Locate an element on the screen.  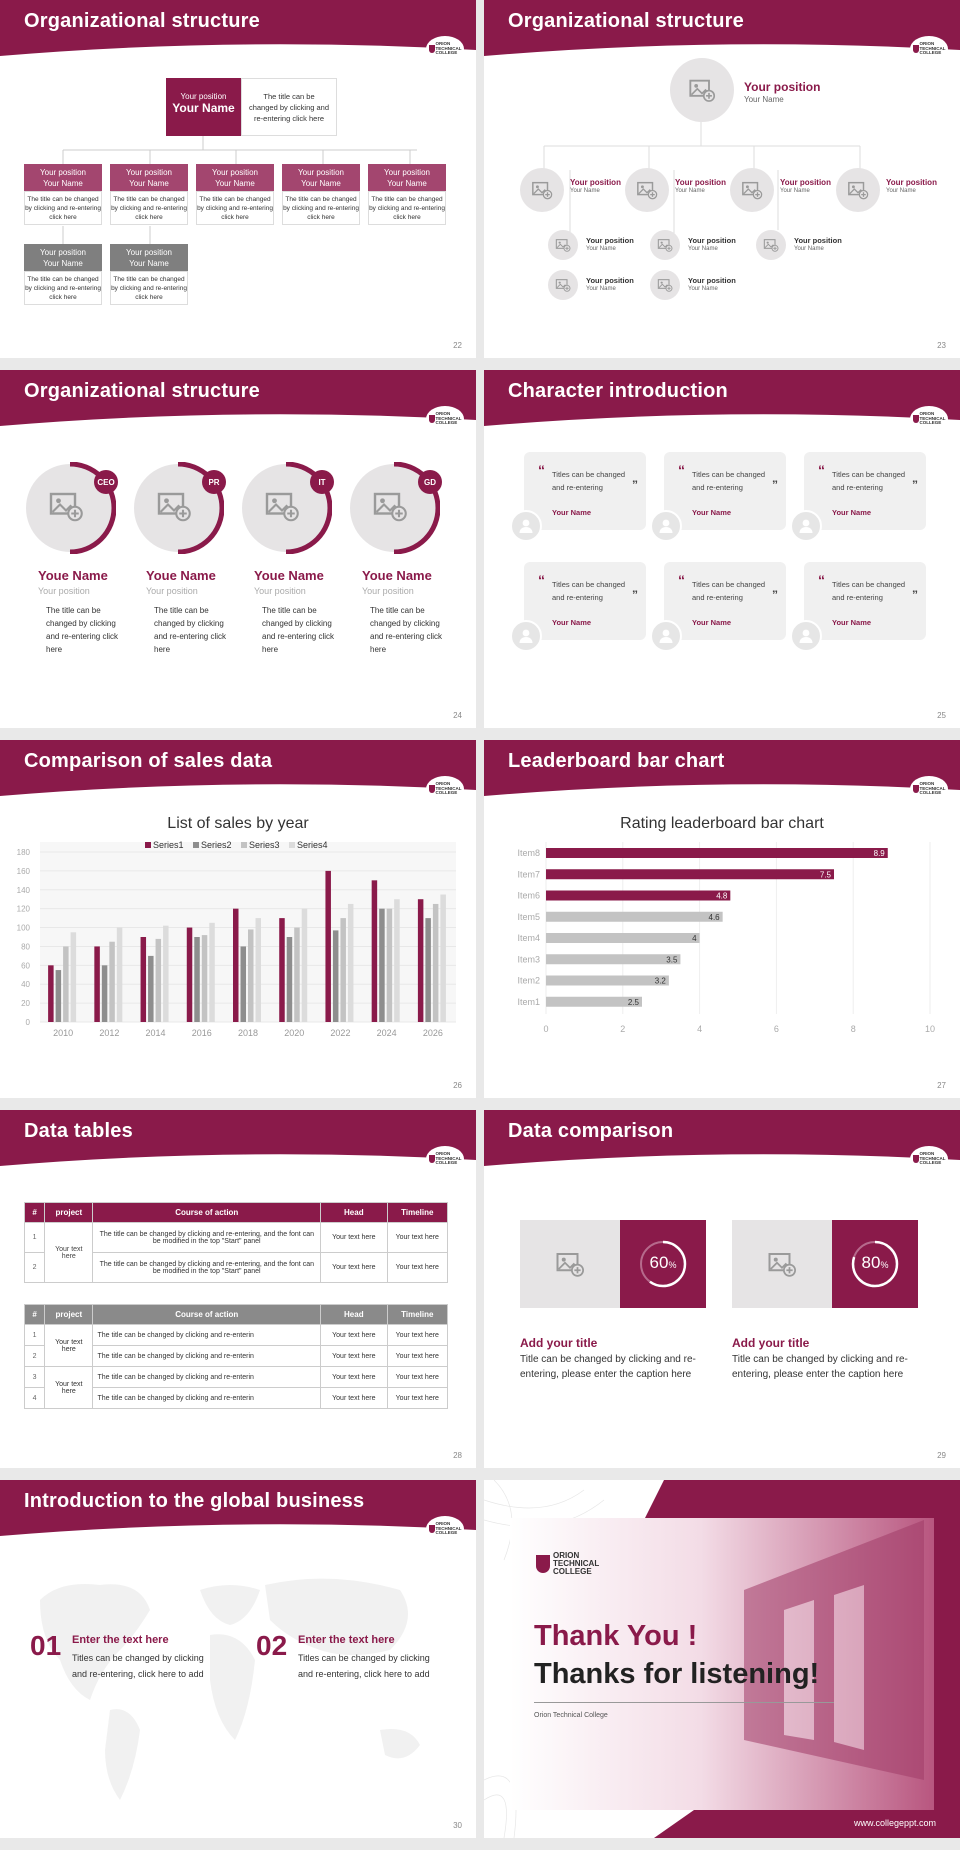
legend-entry: Series4 is located at coordinates (312, 845).